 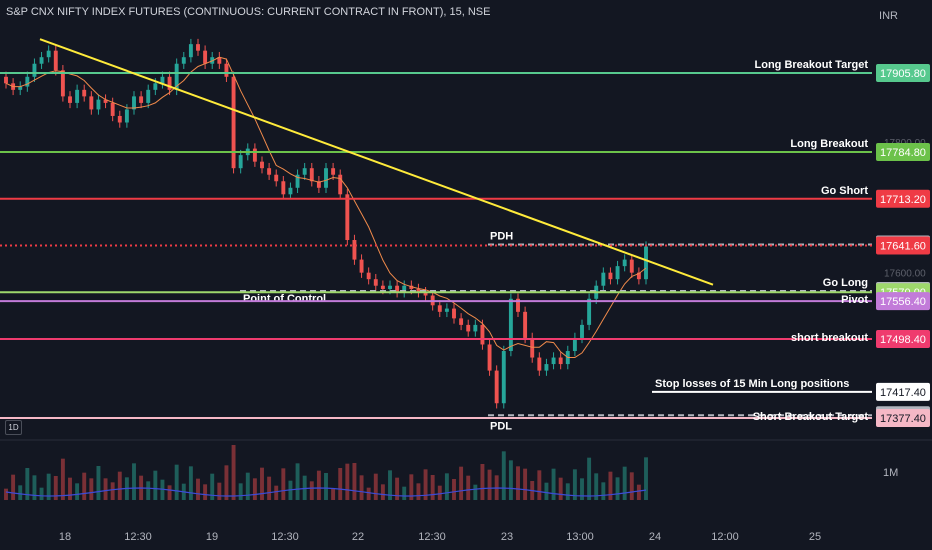 What do you see at coordinates (812, 65) in the screenshot?
I see `level-label: Long Breakout Target` at bounding box center [812, 65].